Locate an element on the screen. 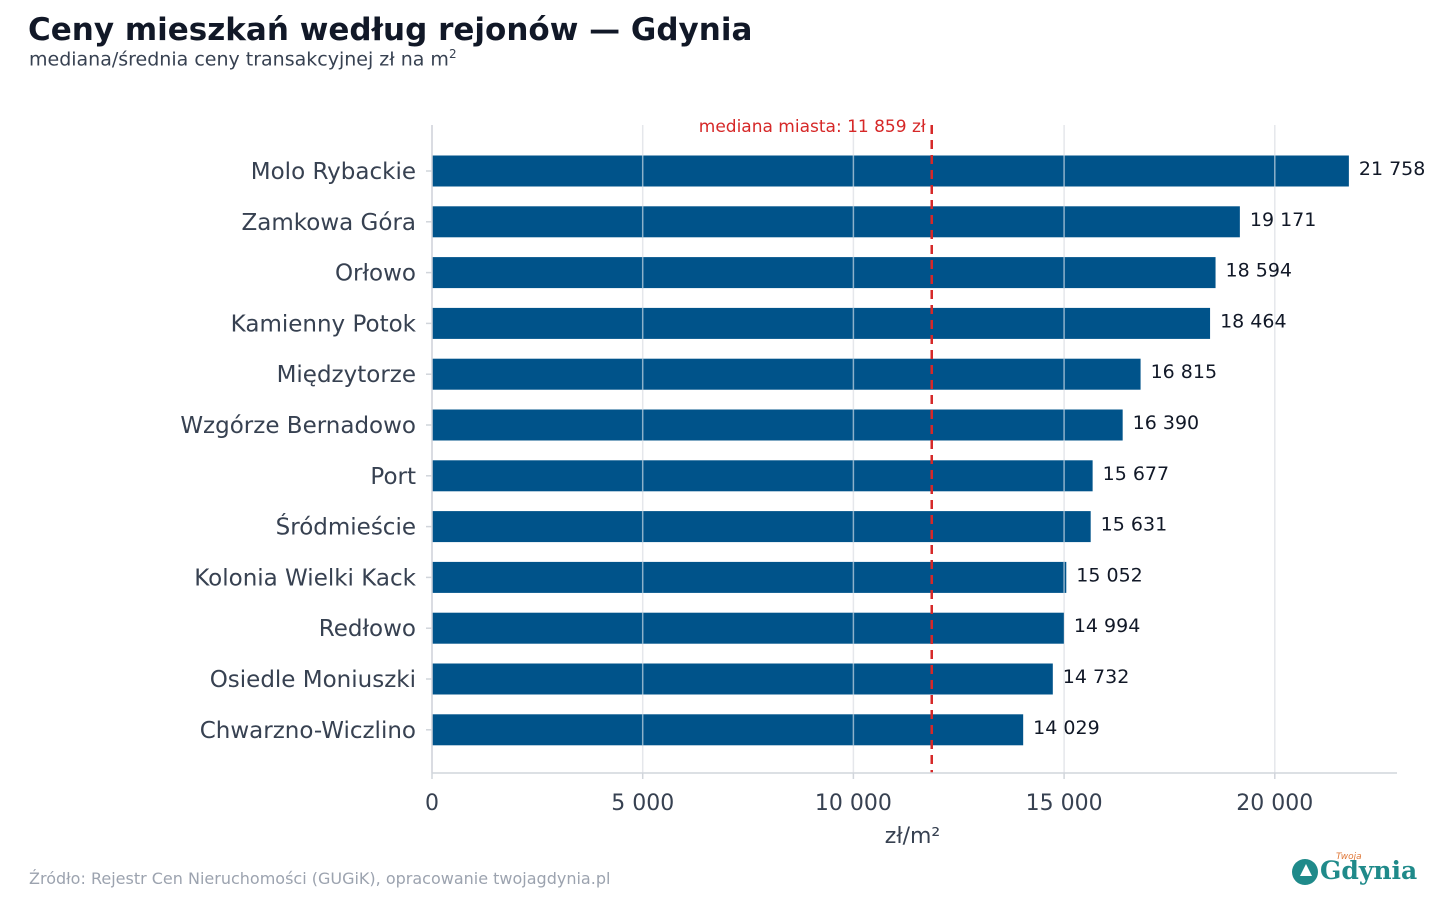 The width and height of the screenshot is (1440, 900). x-tick-label: 0 is located at coordinates (432, 803).